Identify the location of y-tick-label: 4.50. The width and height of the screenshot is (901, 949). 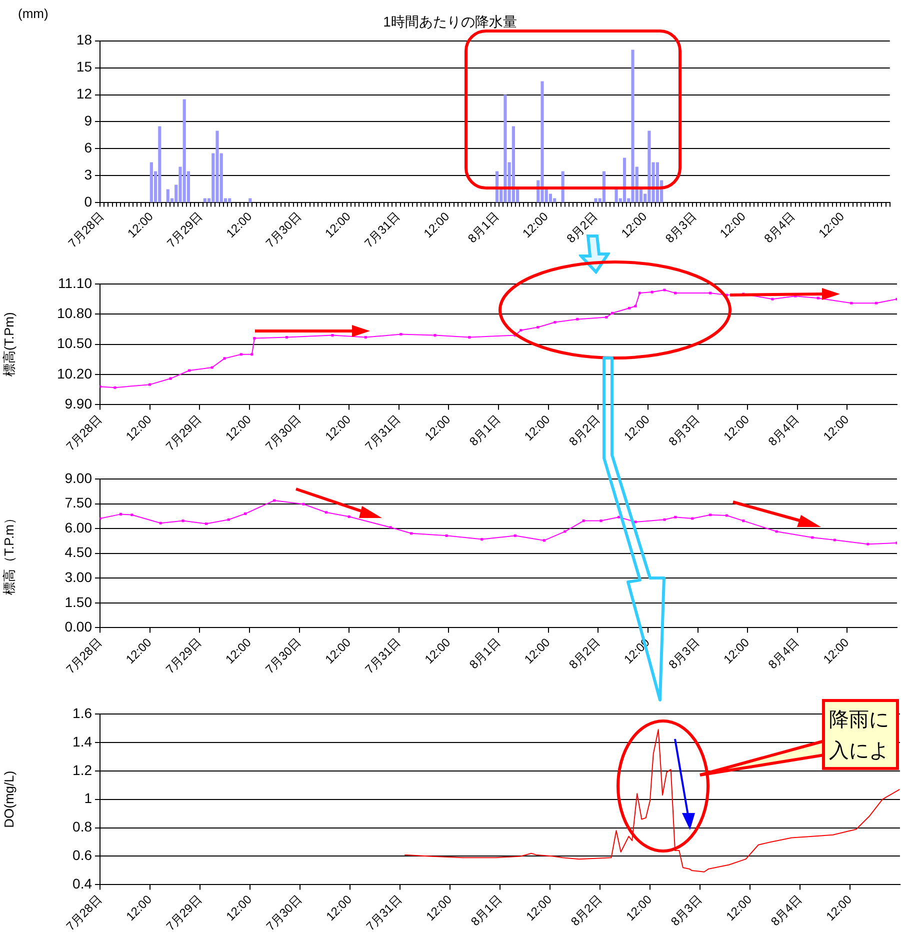
(78, 552).